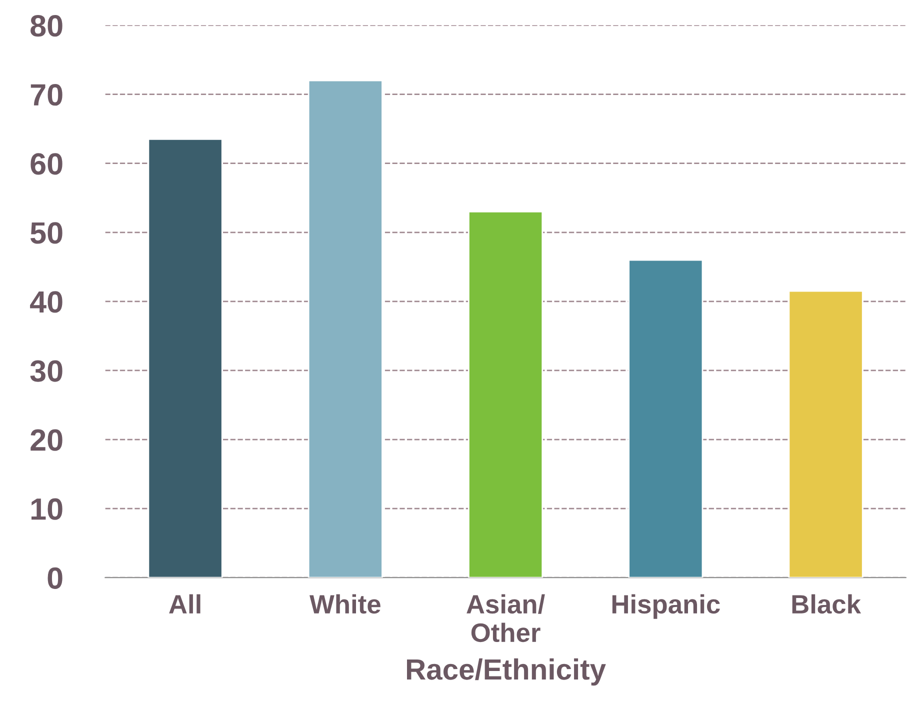  Describe the element at coordinates (506, 672) in the screenshot. I see `x-axis-title: Race/Ethnicity` at that location.